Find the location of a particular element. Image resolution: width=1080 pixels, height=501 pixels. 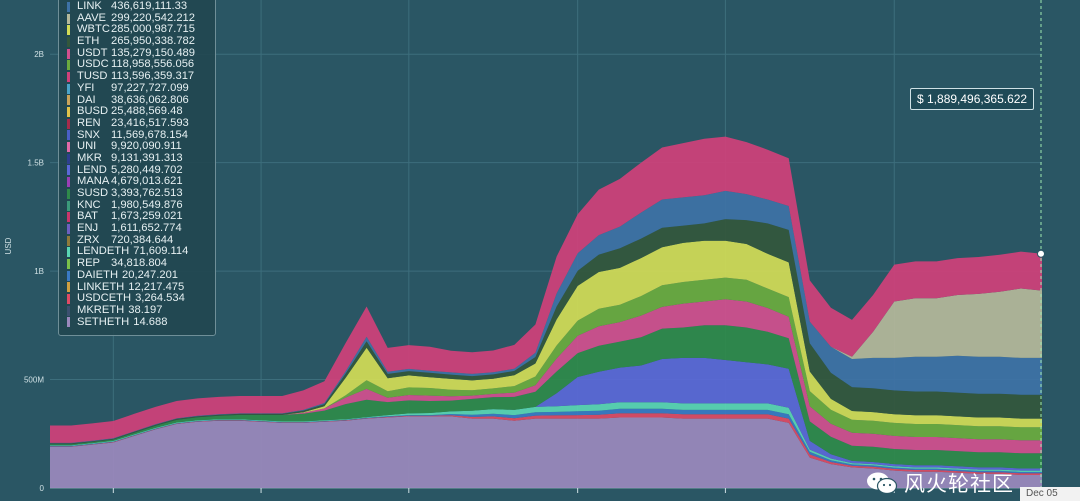

y-tick-label: 0 is located at coordinates (42, 488).